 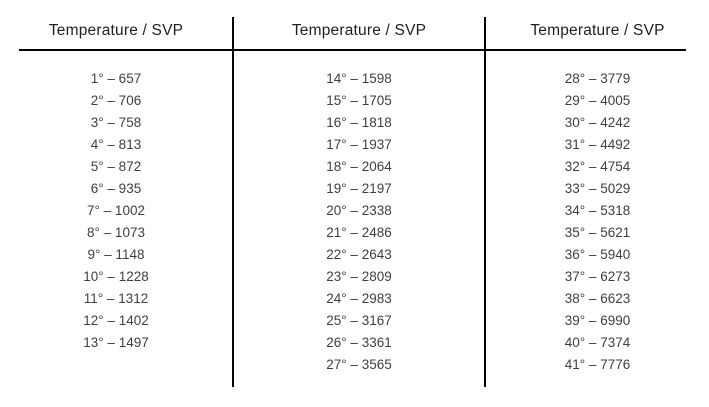 What do you see at coordinates (597, 144) in the screenshot?
I see `table-cell: 31° – 4492` at bounding box center [597, 144].